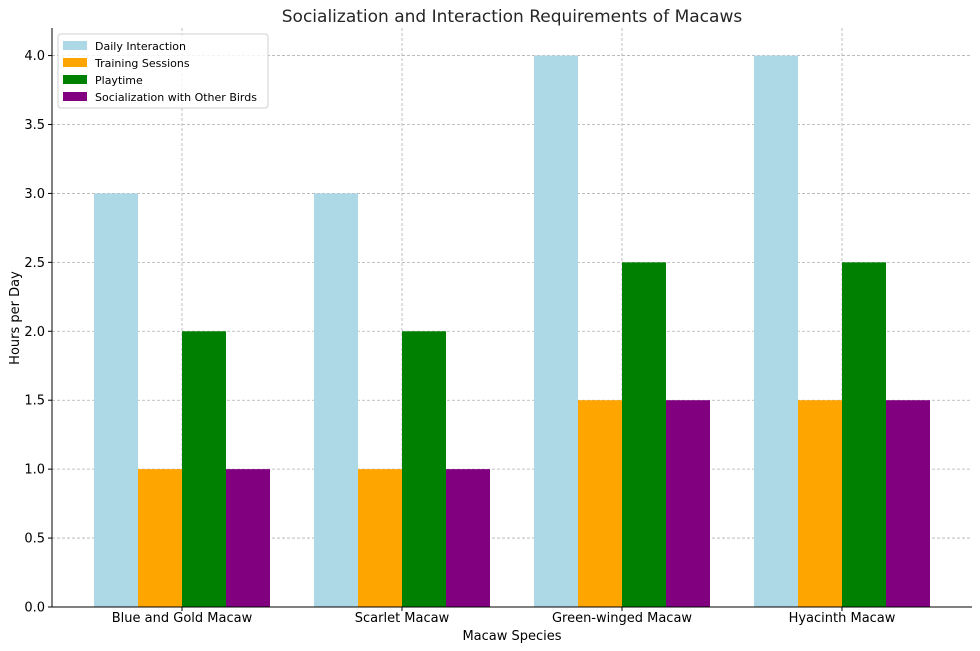  What do you see at coordinates (402, 618) in the screenshot?
I see `x-tick-label: Scarlet Macaw` at bounding box center [402, 618].